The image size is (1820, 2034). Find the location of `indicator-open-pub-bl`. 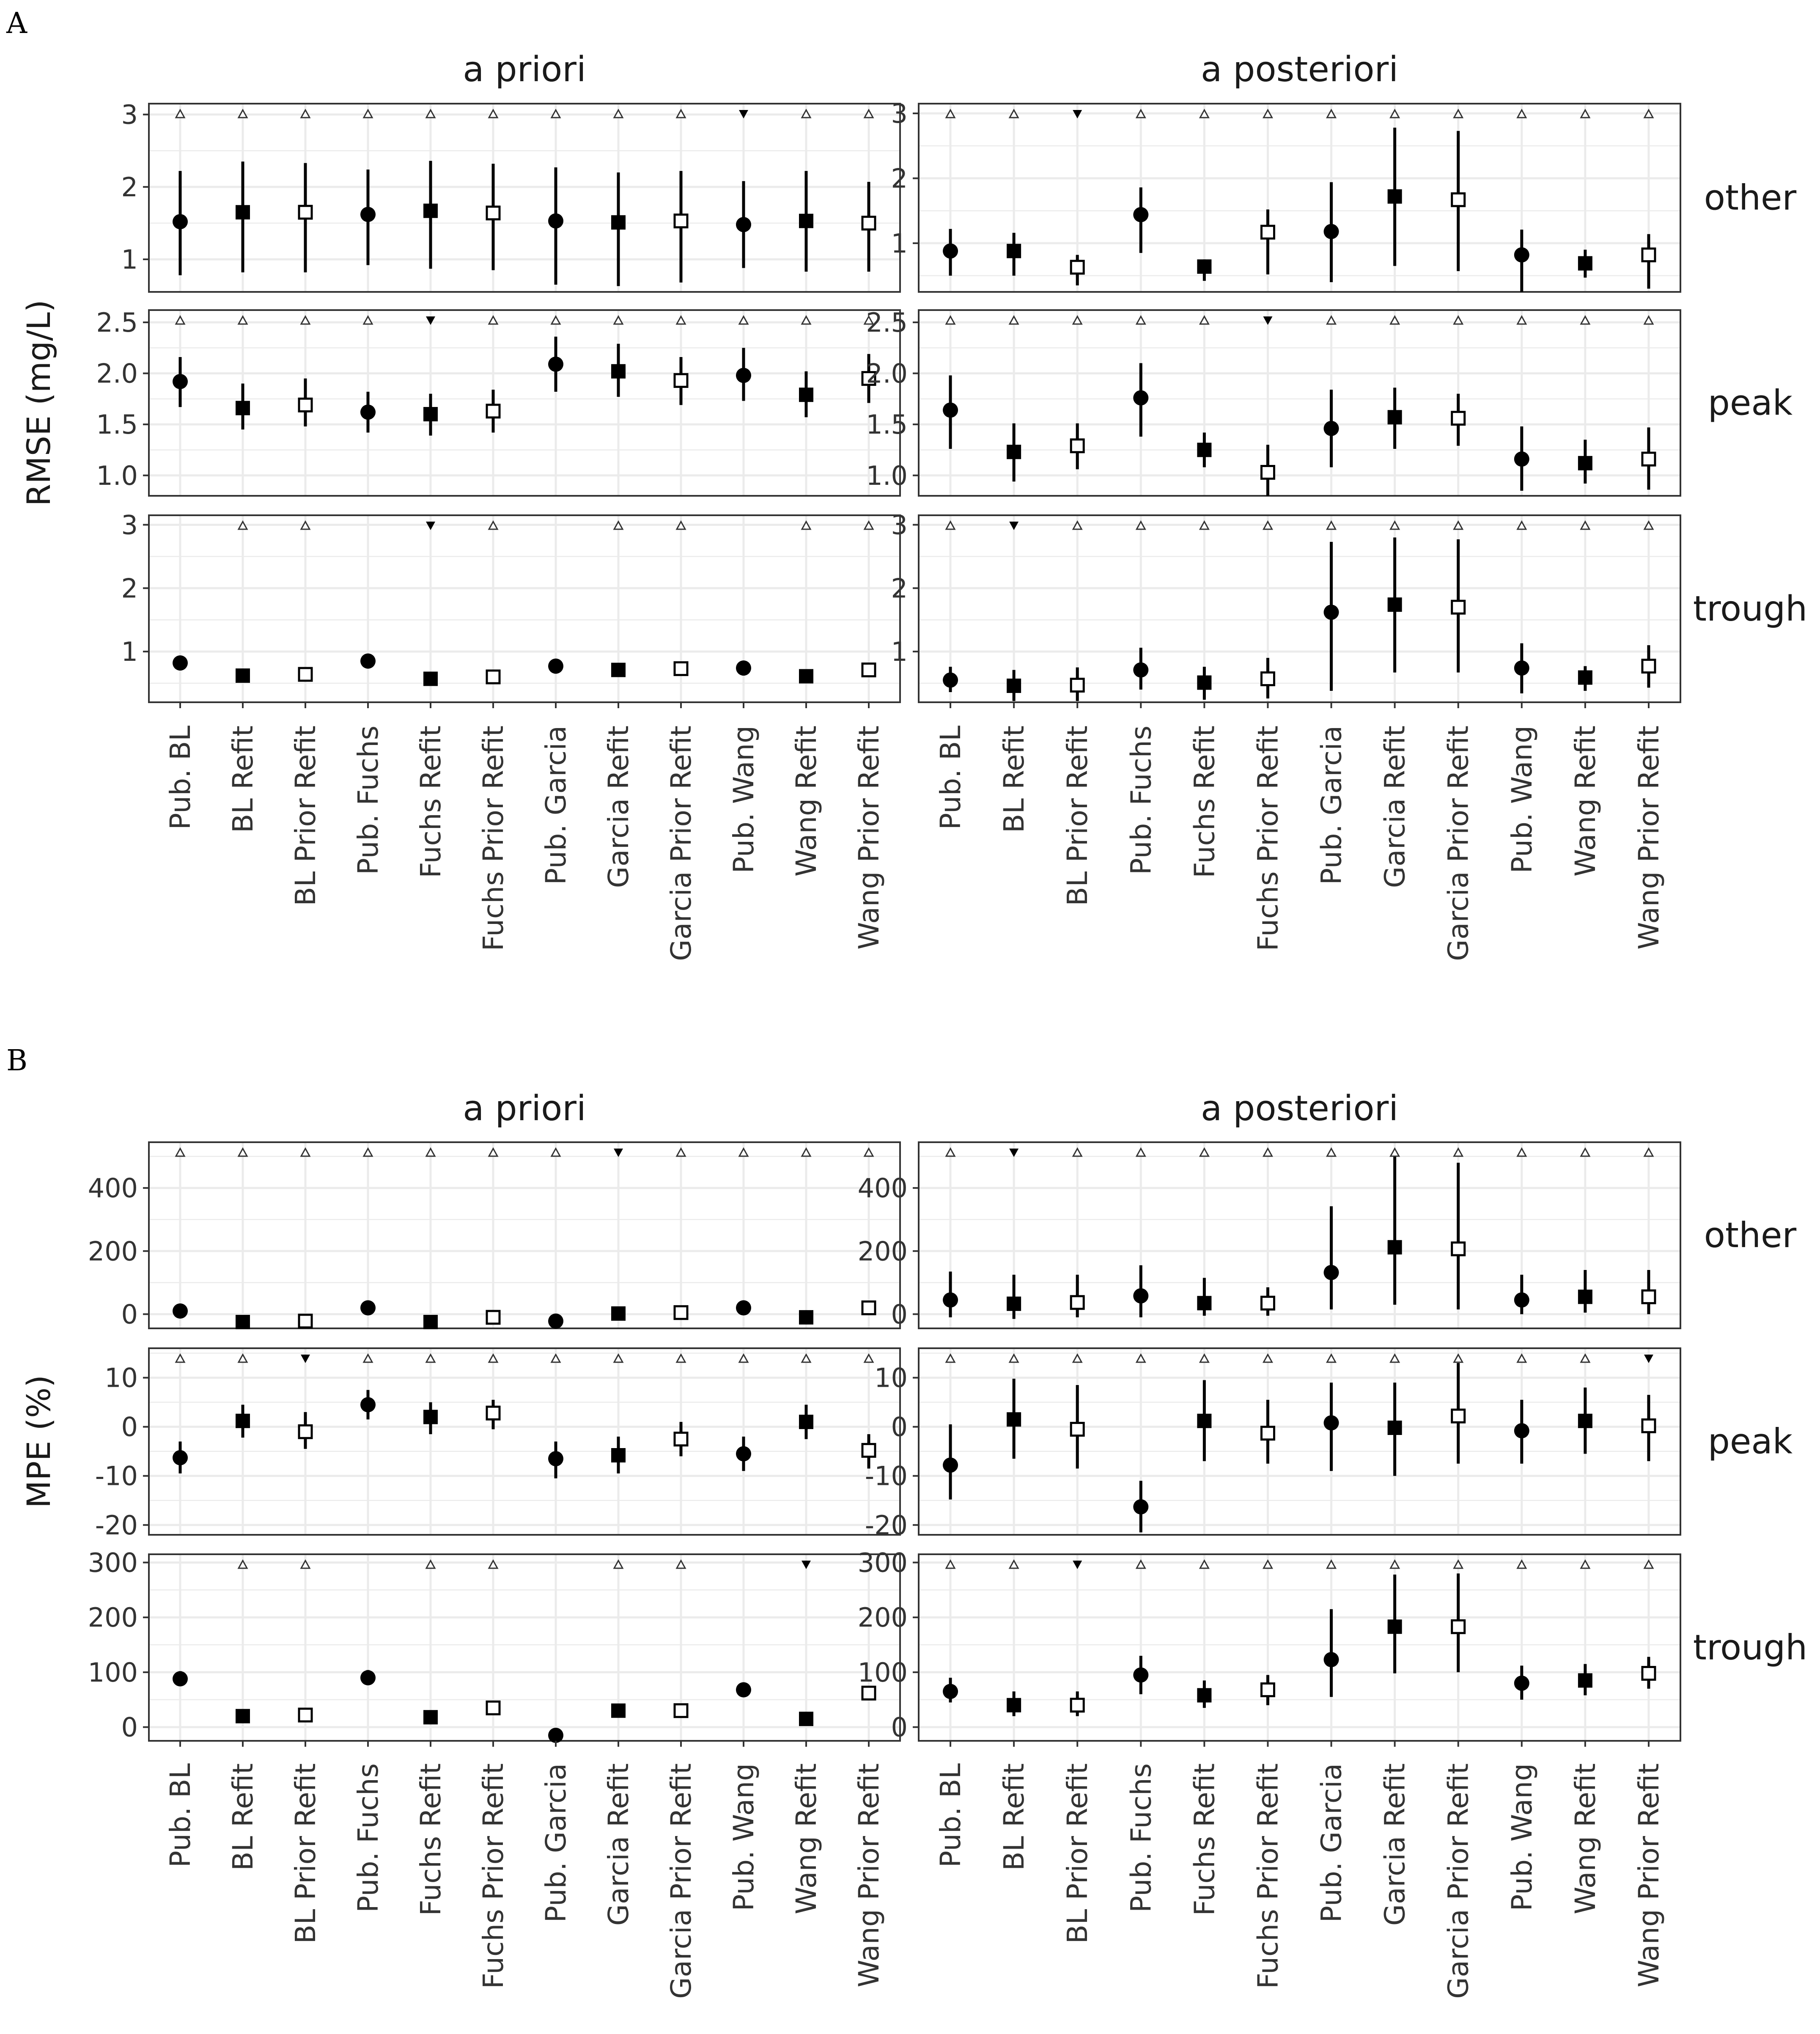

indicator-open-pub-bl is located at coordinates (950, 525).